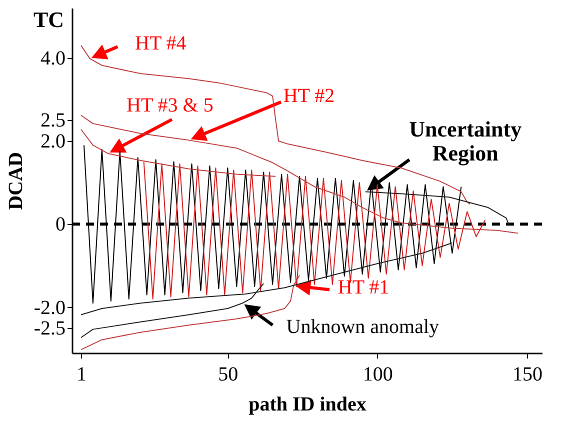 The width and height of the screenshot is (564, 437). Describe the element at coordinates (170, 105) in the screenshot. I see `annotation: HT #3 & 5` at that location.